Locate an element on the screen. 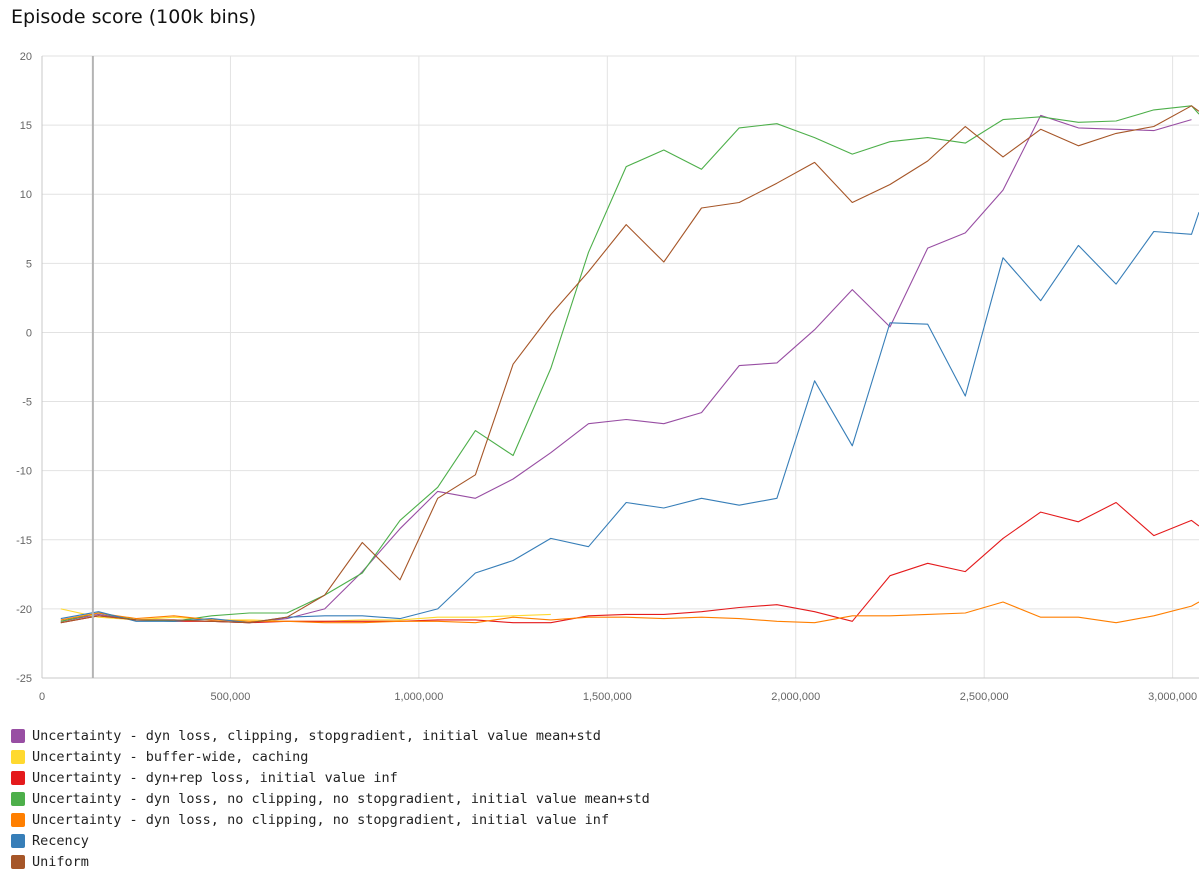 The width and height of the screenshot is (1199, 878). y-tick-label: -5 is located at coordinates (27, 403).